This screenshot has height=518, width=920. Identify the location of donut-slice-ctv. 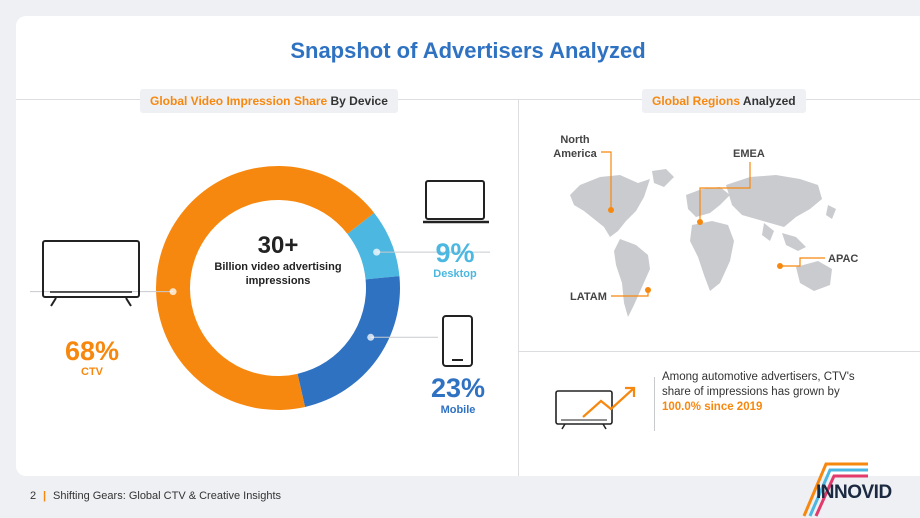
(265, 287).